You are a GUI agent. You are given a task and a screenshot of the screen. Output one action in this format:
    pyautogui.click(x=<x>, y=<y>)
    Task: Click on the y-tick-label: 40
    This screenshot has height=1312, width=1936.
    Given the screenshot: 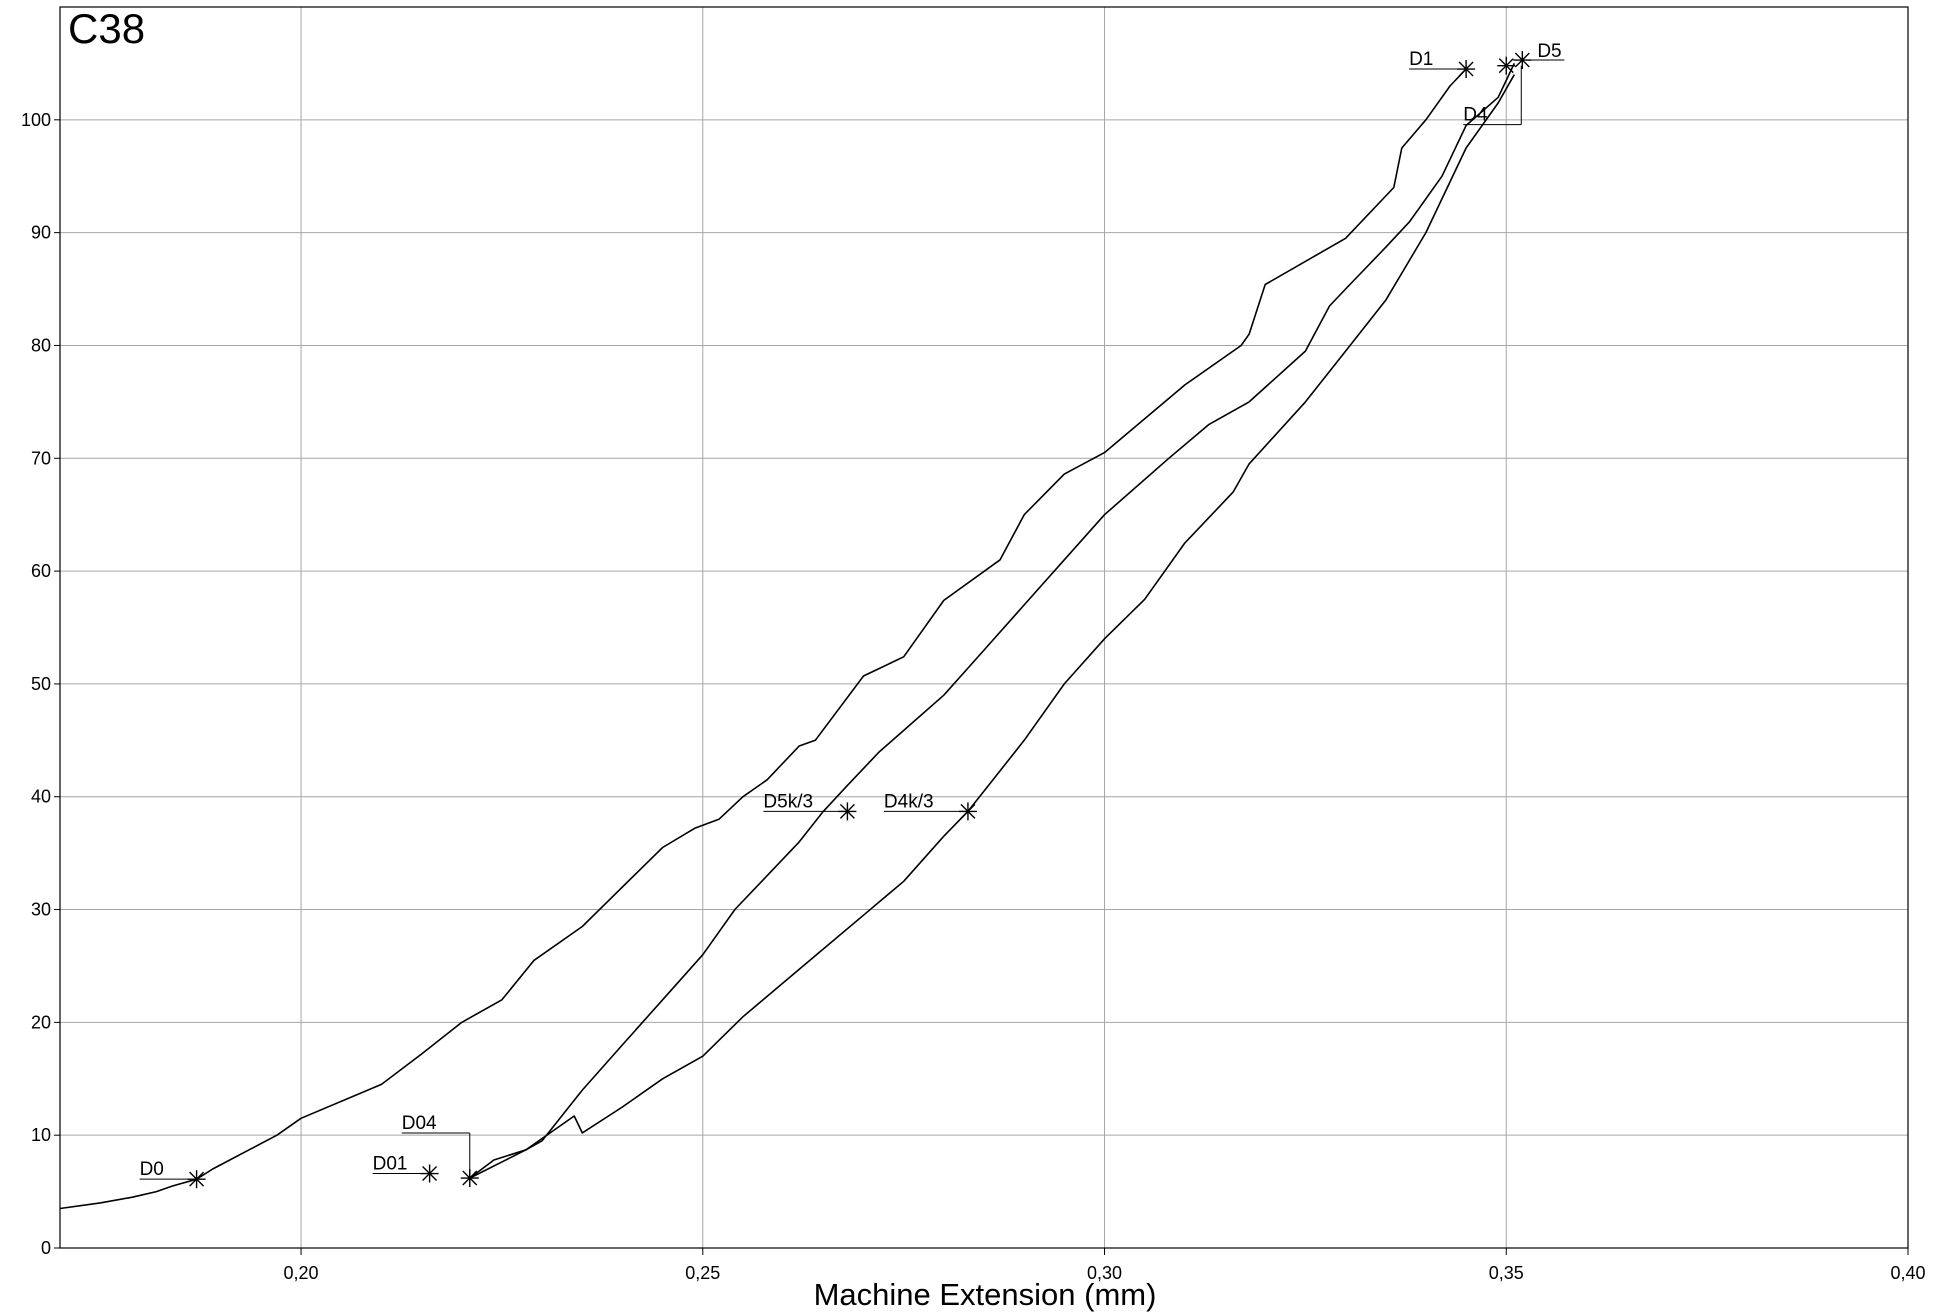 What is the action you would take?
    pyautogui.click(x=41, y=797)
    